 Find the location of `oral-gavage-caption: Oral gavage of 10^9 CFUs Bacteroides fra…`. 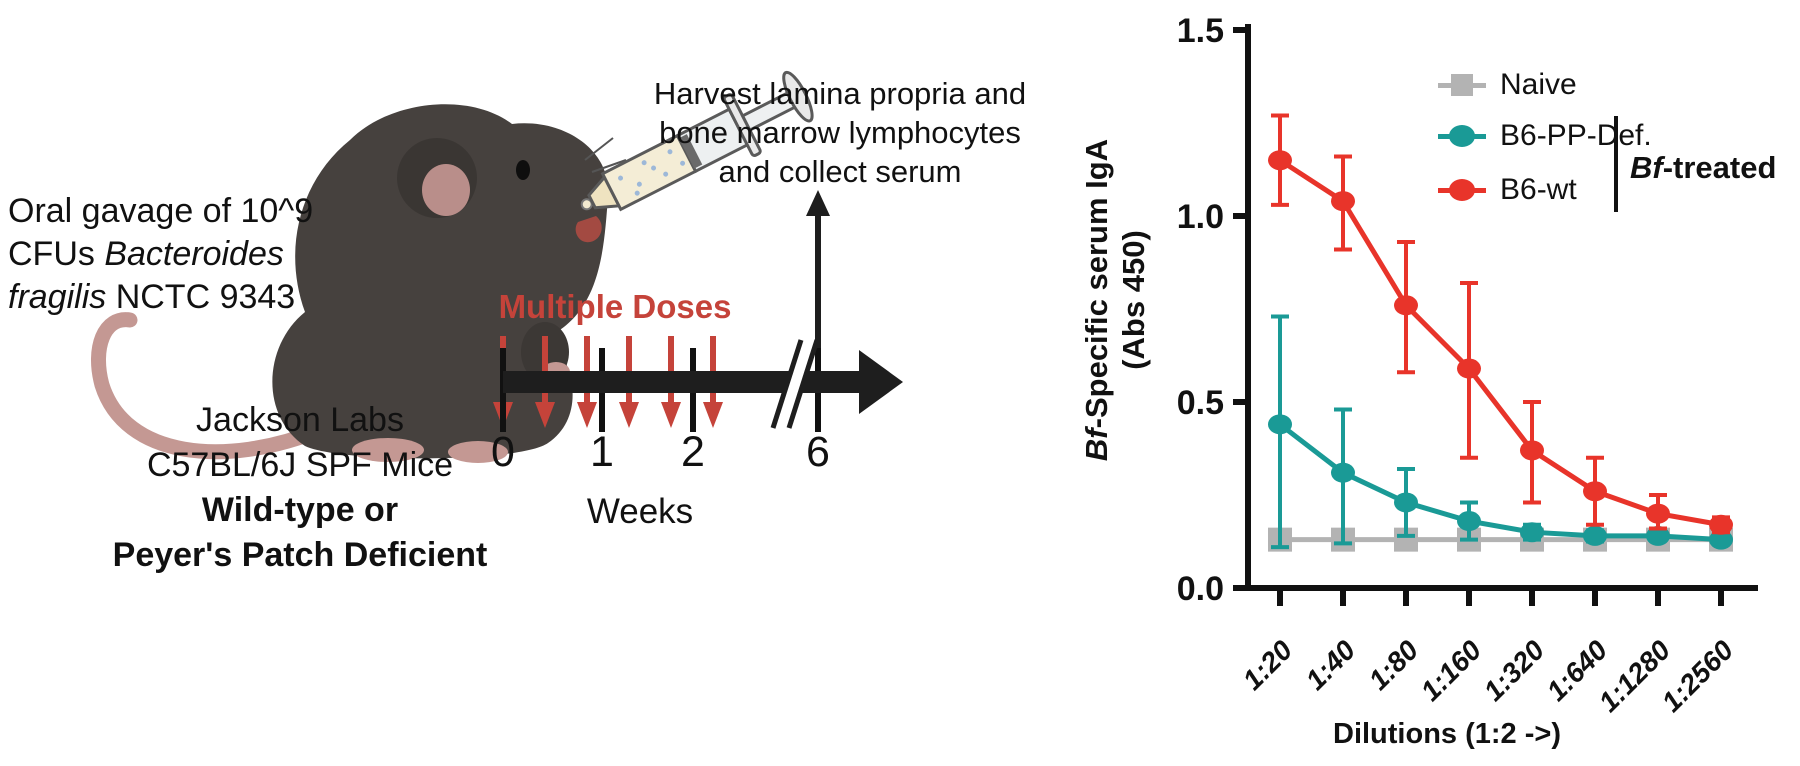

oral-gavage-caption: Oral gavage of 10^9 CFUs Bacteroides fra… is located at coordinates (161, 254).